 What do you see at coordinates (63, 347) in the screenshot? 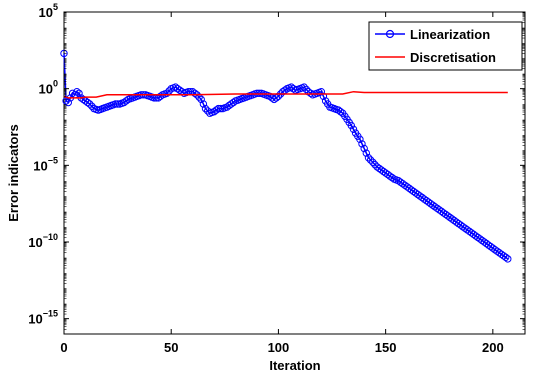
I see `x-tick-label: 0` at bounding box center [63, 347].